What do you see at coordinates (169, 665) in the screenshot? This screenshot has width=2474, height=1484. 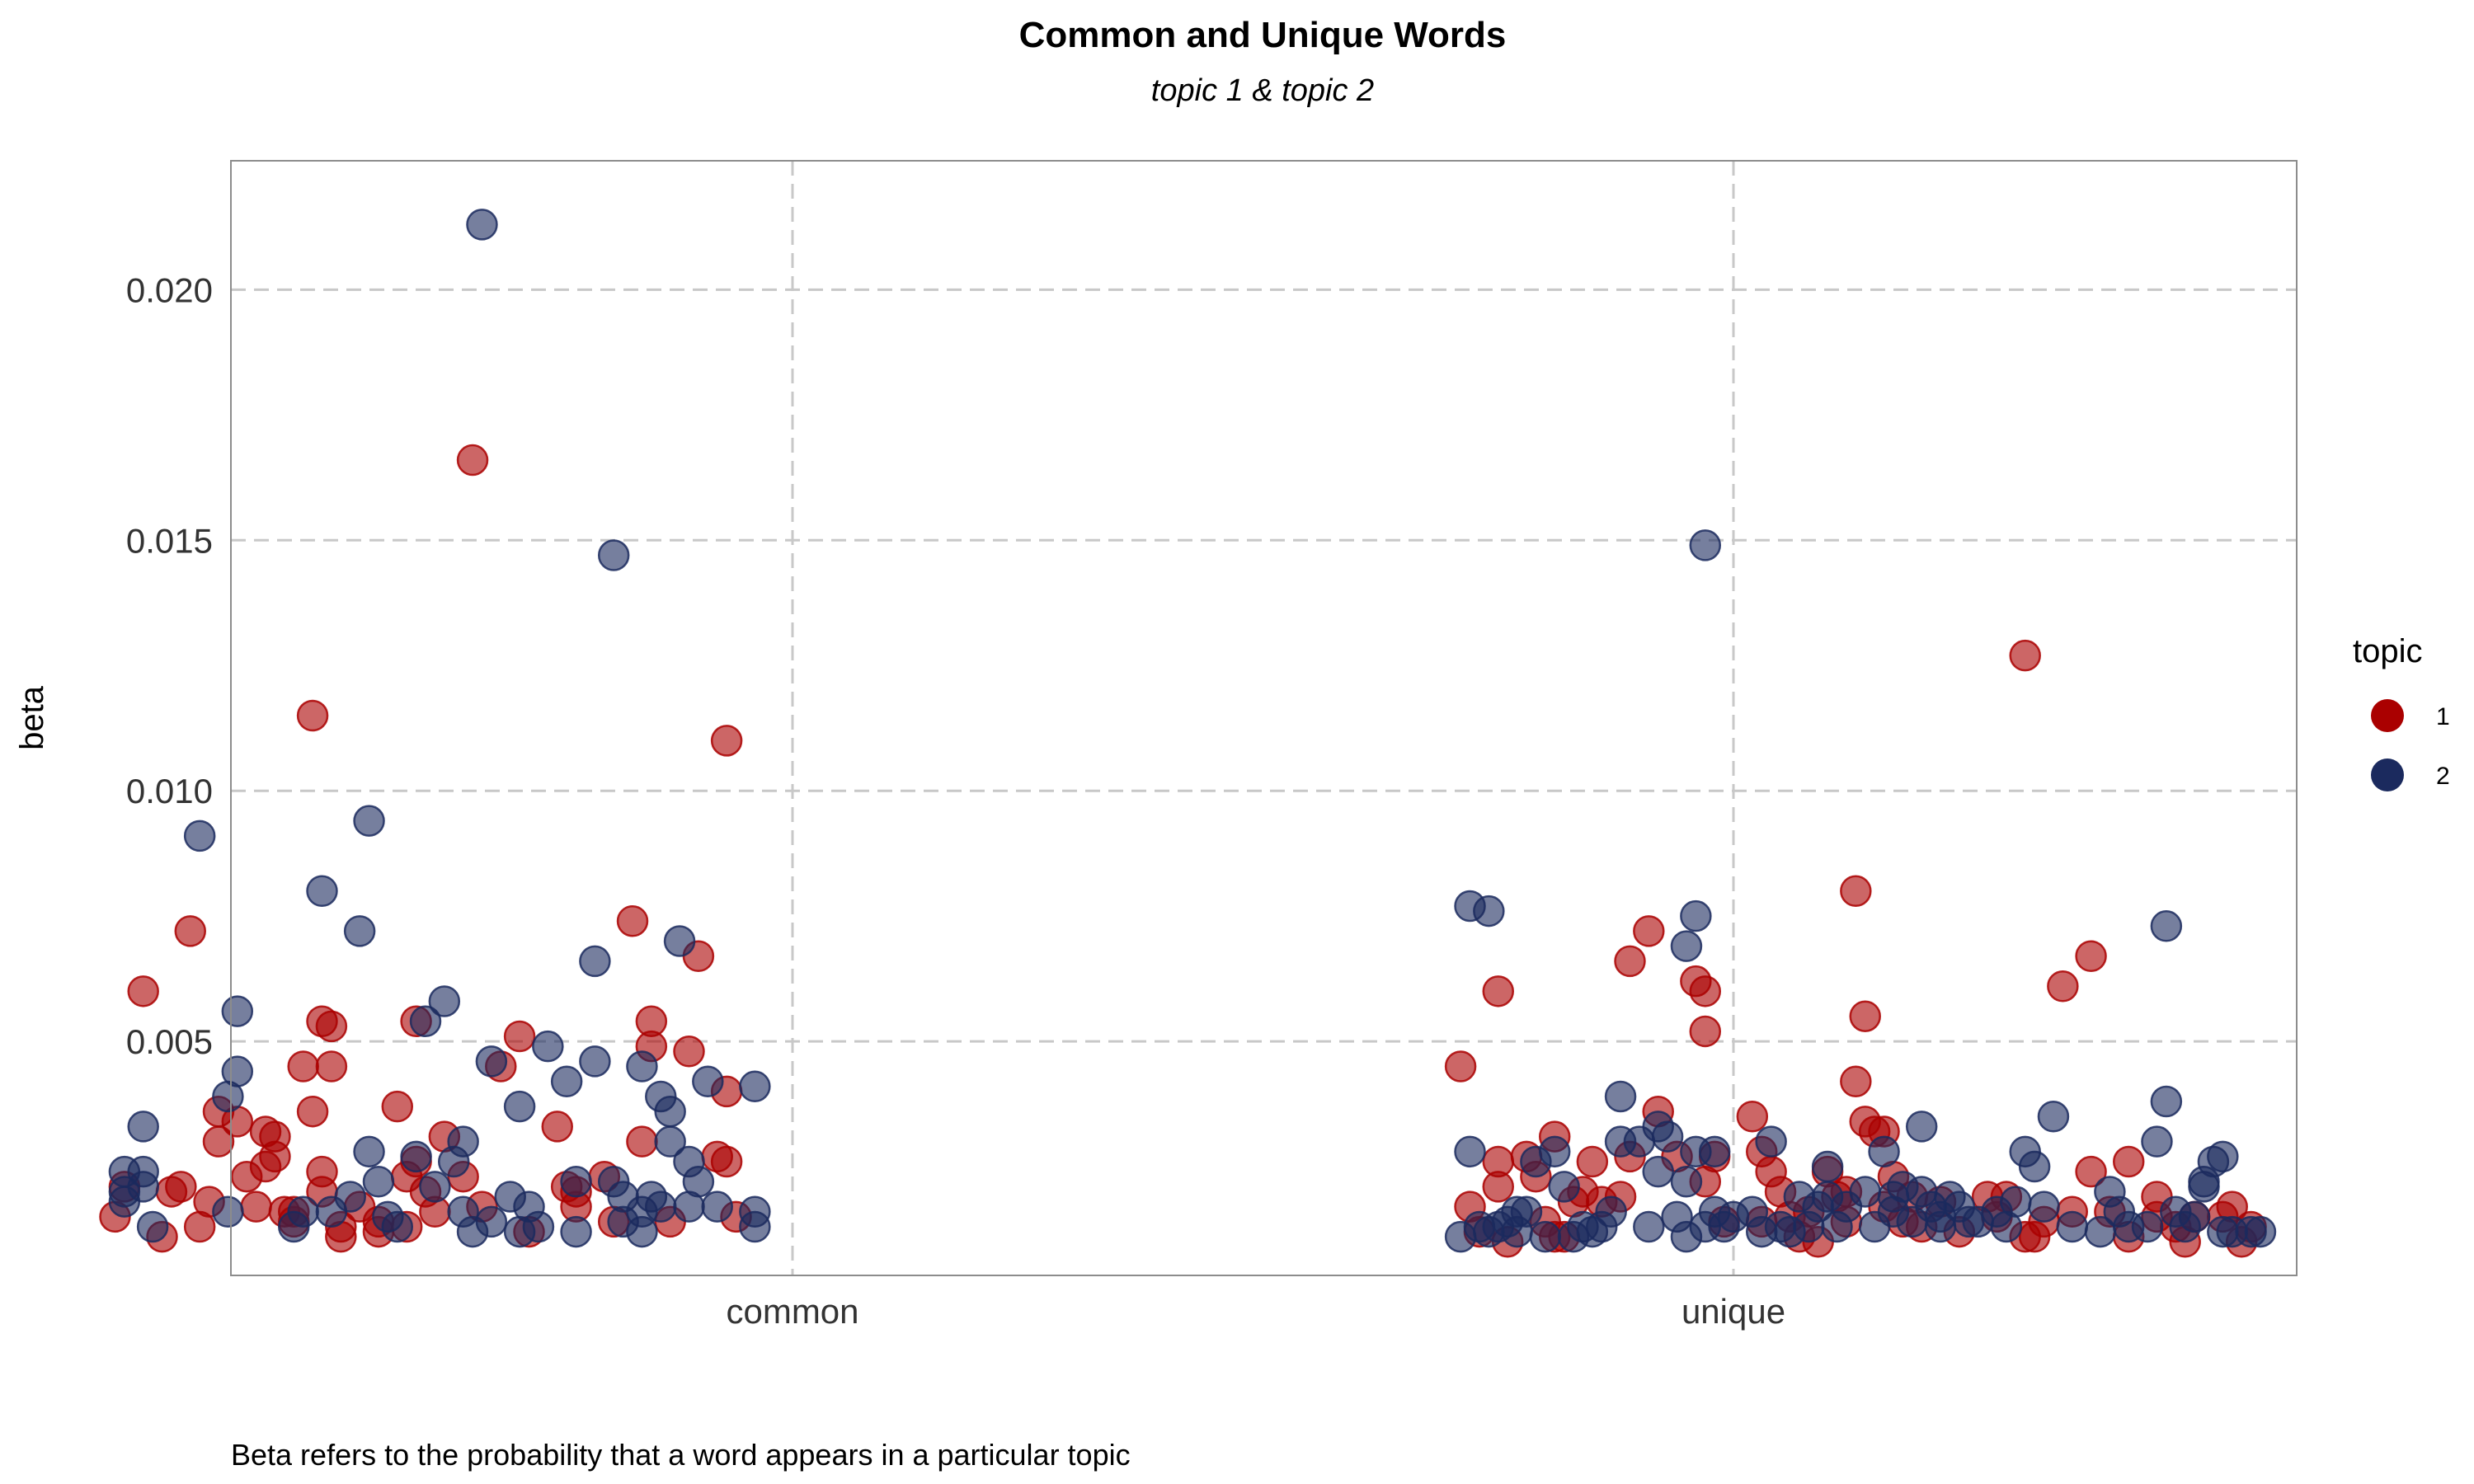 I see `y-axis-ticks: 0.005 0.010 0.015 0.020` at bounding box center [169, 665].